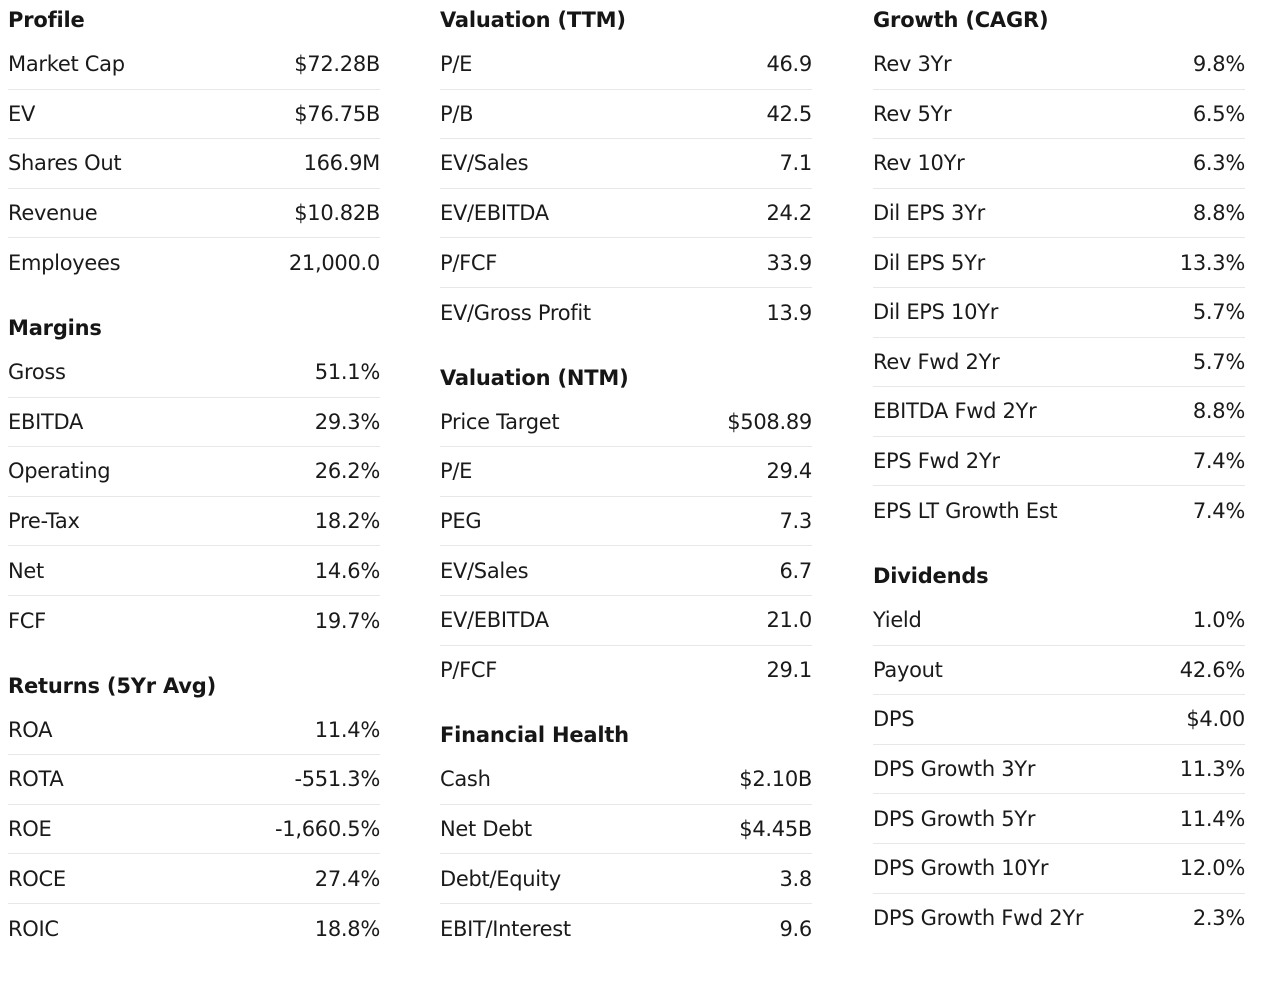 This screenshot has height=992, width=1264. Describe the element at coordinates (64, 263) in the screenshot. I see `metric-label: Employees` at that location.